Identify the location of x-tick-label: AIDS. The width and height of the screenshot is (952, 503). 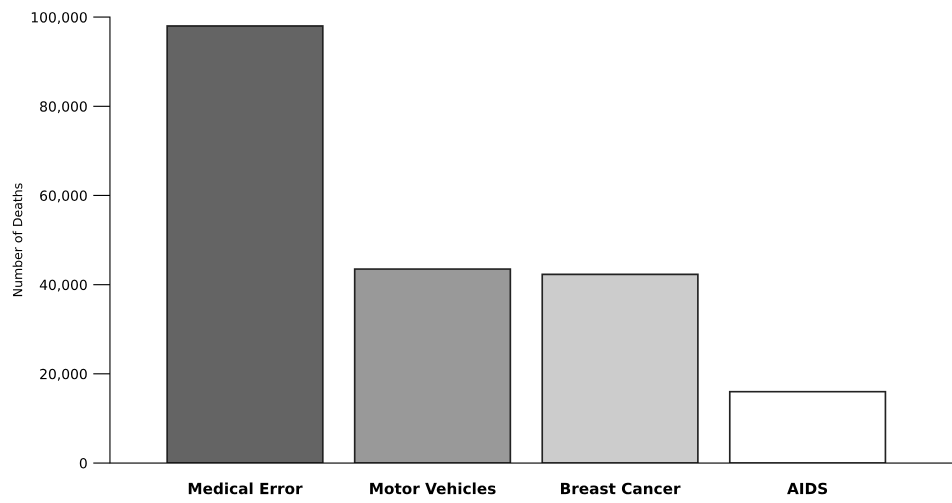
(807, 488).